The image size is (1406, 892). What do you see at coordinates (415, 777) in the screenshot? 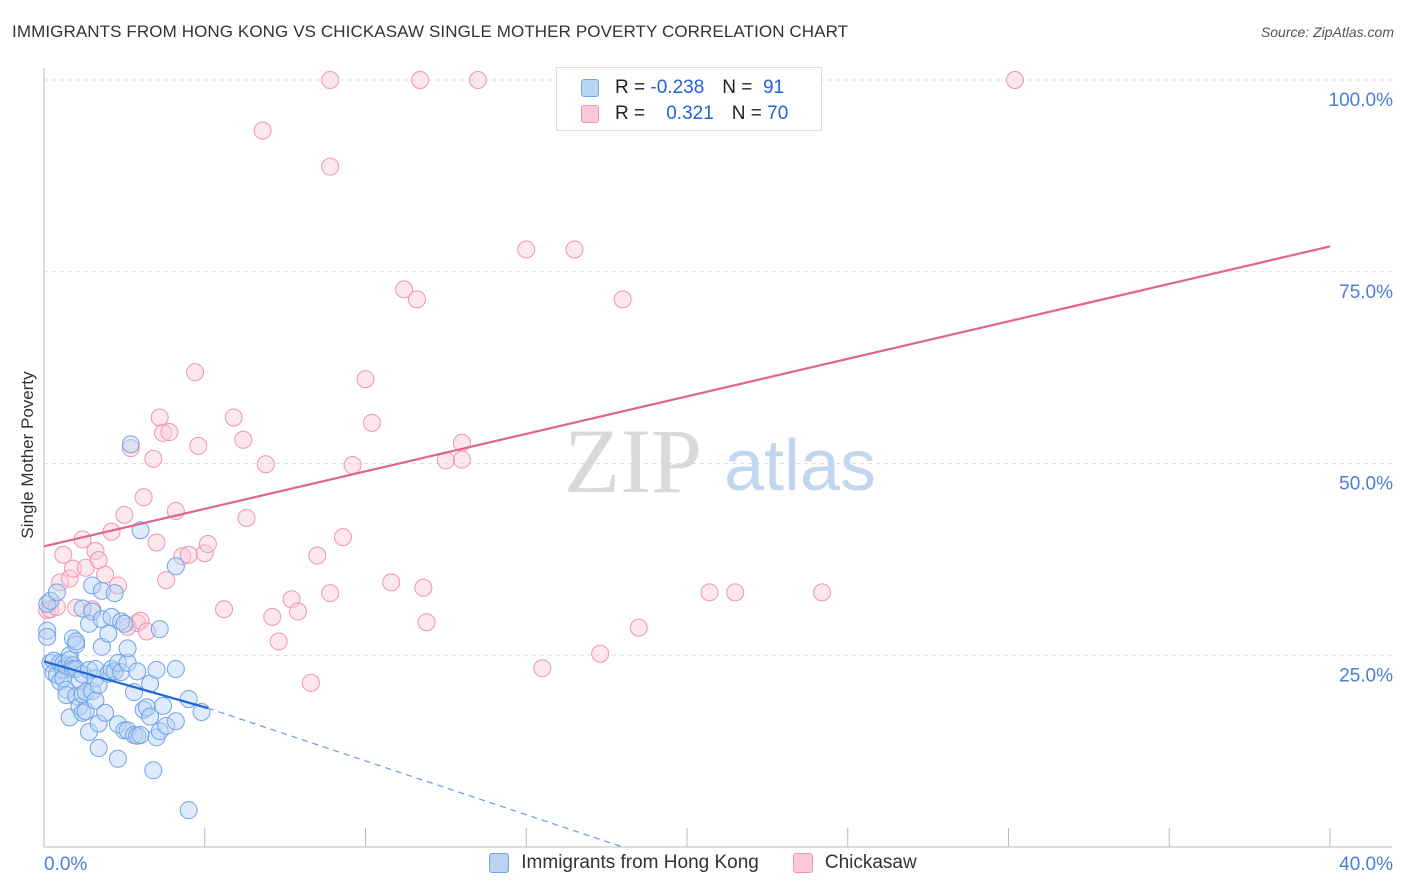
I see `trend-line-hong-kong-extrapolated` at bounding box center [415, 777].